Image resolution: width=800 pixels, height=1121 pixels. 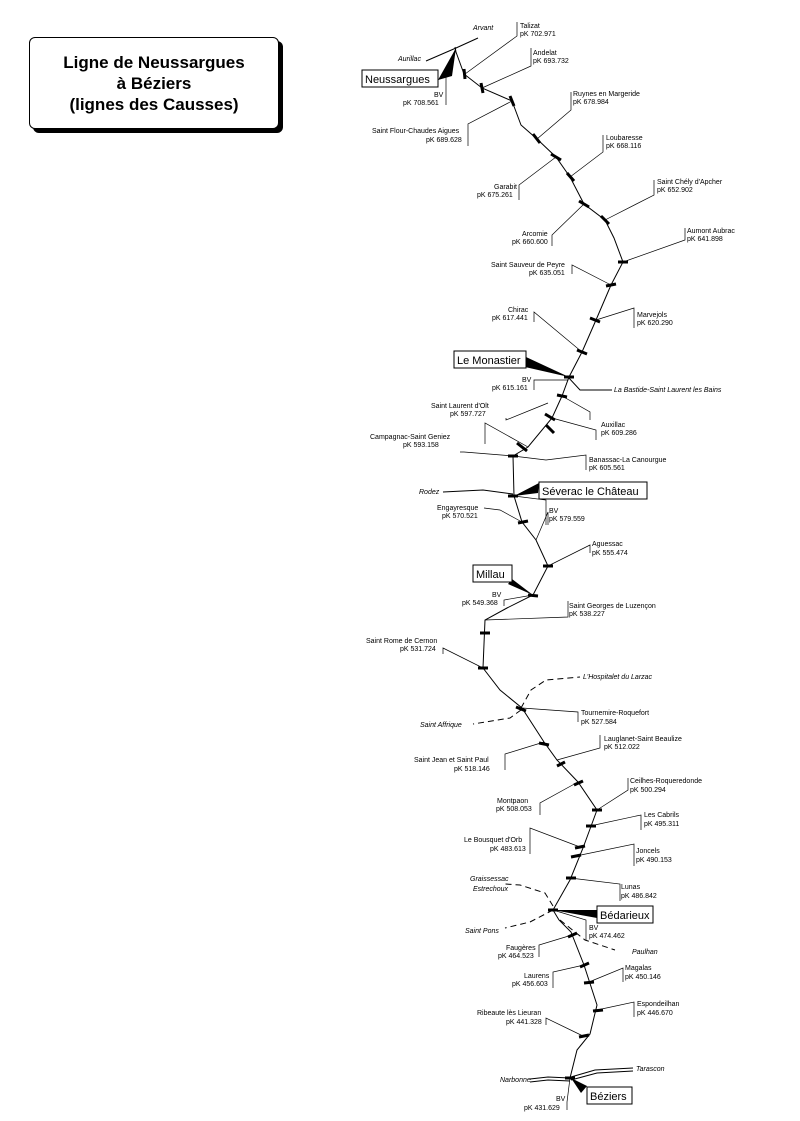 What do you see at coordinates (648, 790) in the screenshot?
I see `station-pk: pK 500.294` at bounding box center [648, 790].